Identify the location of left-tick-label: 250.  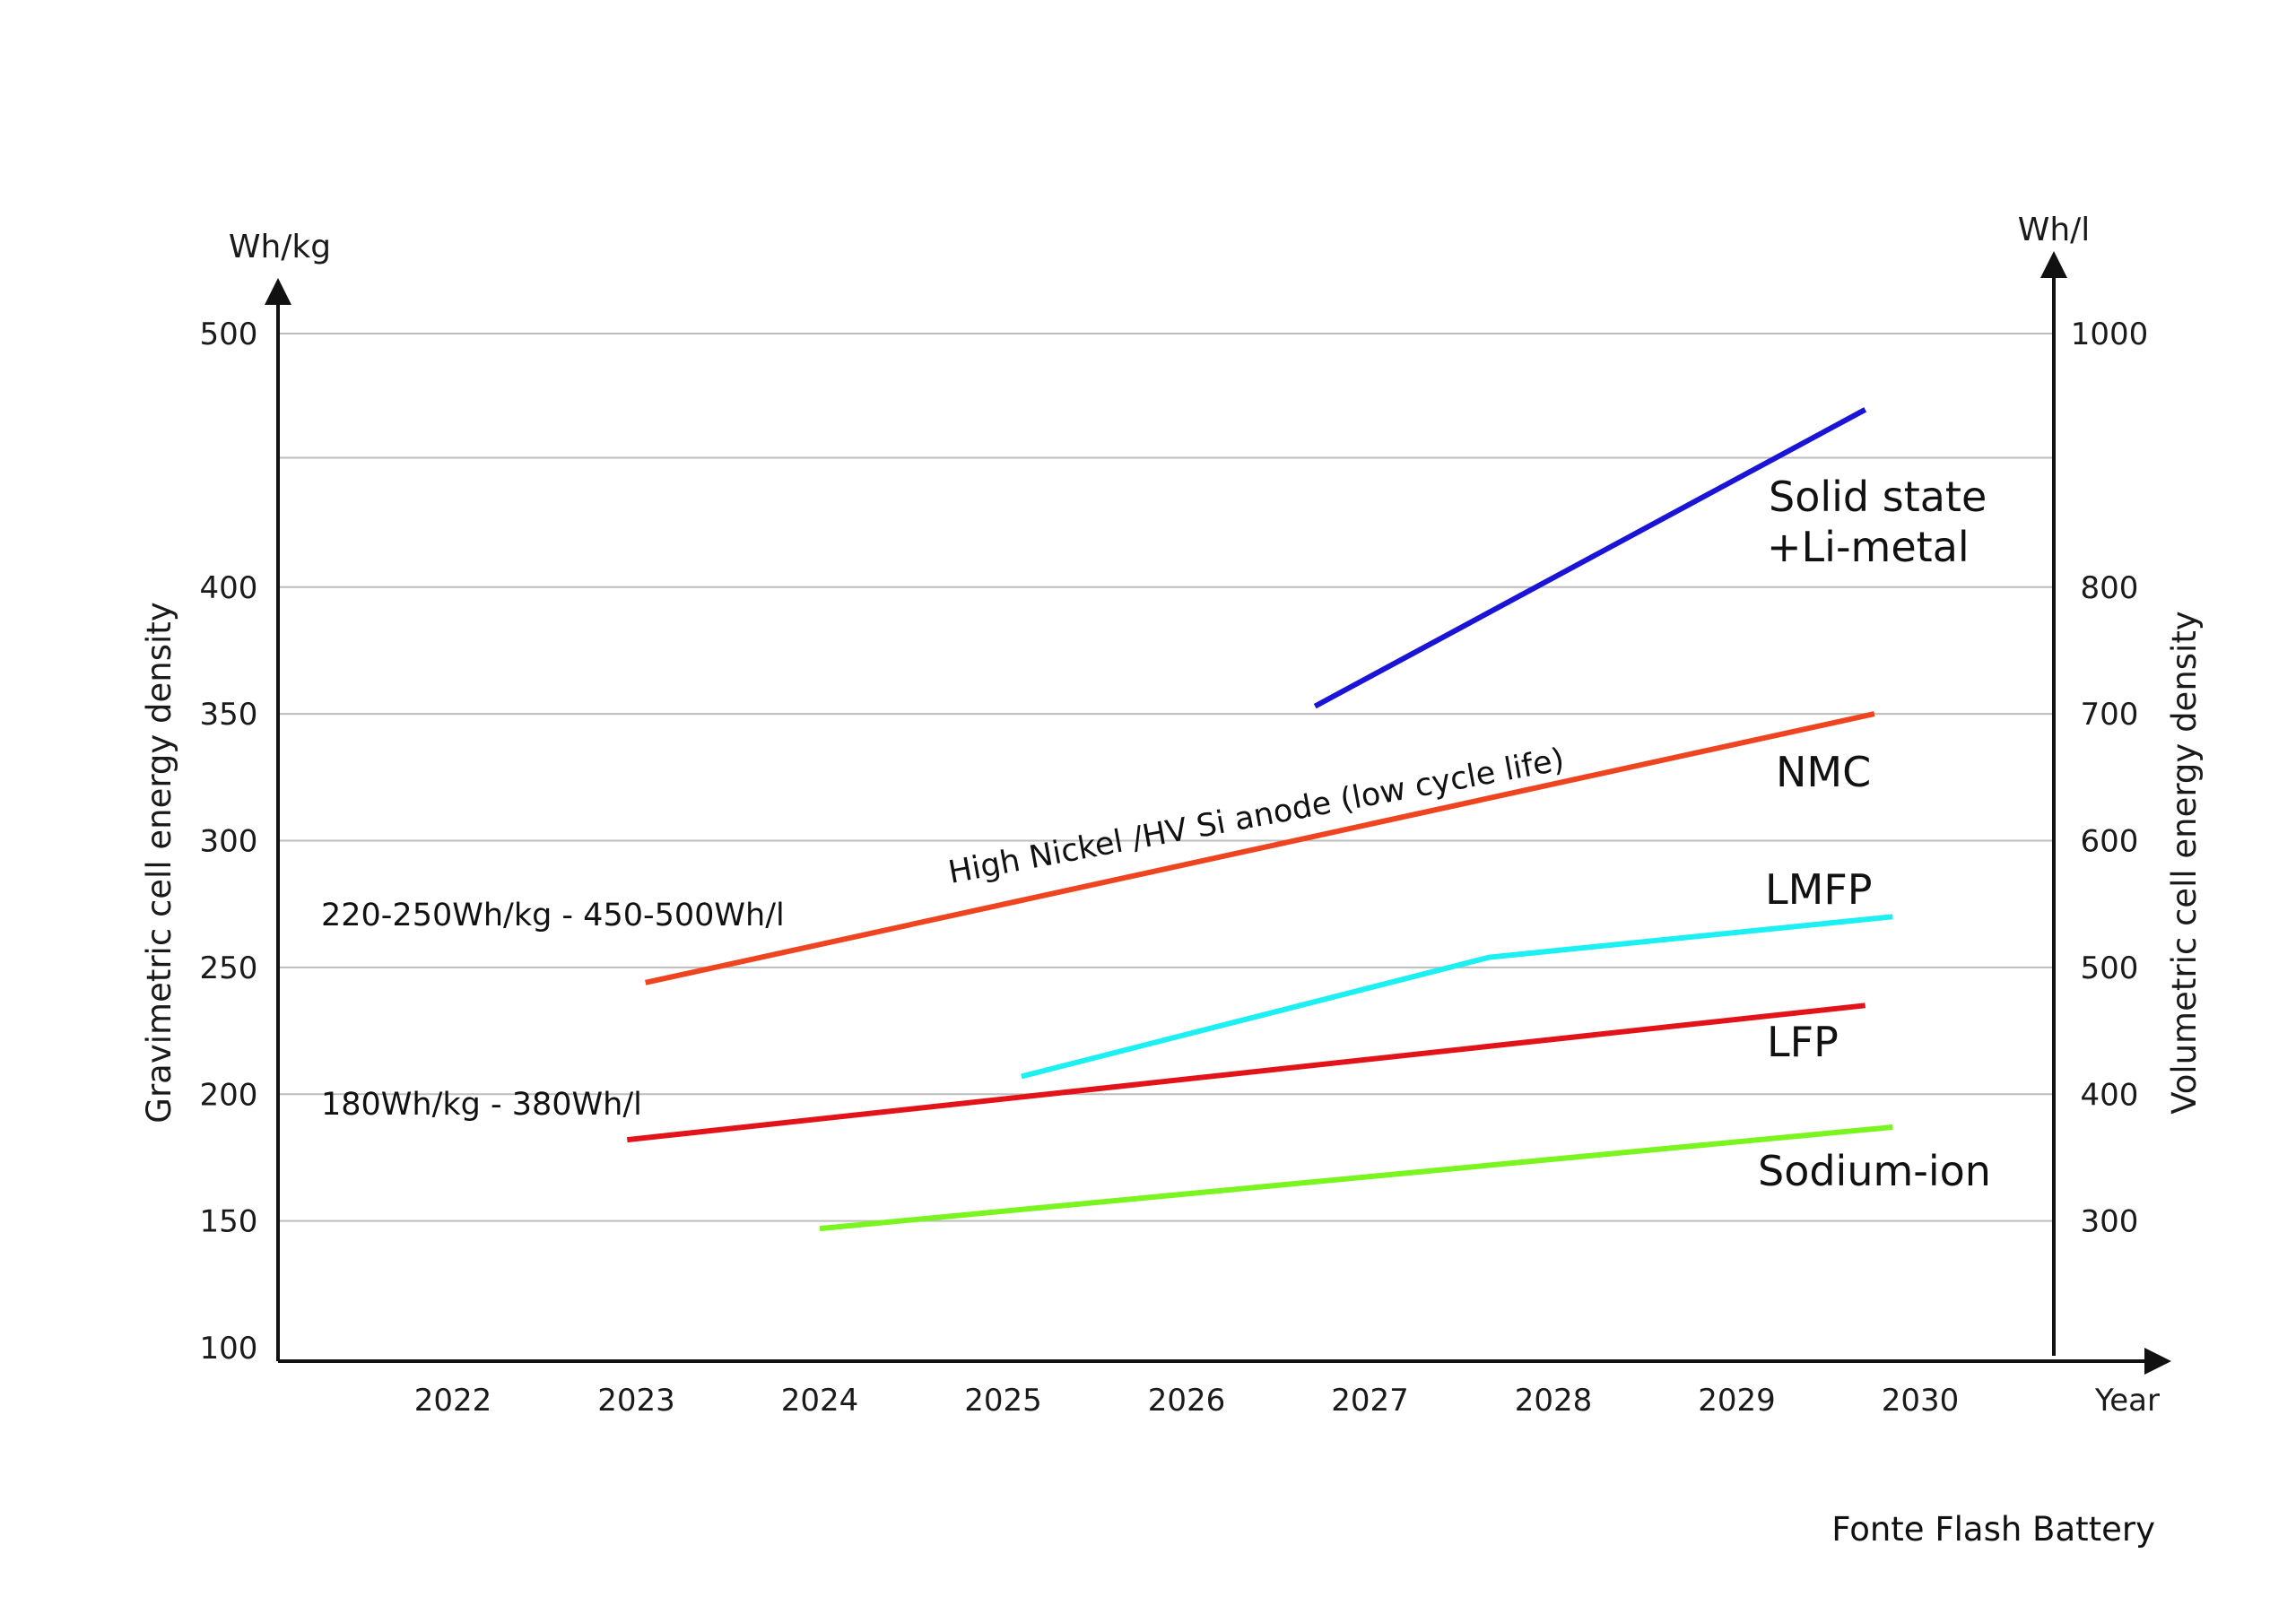
(229, 968).